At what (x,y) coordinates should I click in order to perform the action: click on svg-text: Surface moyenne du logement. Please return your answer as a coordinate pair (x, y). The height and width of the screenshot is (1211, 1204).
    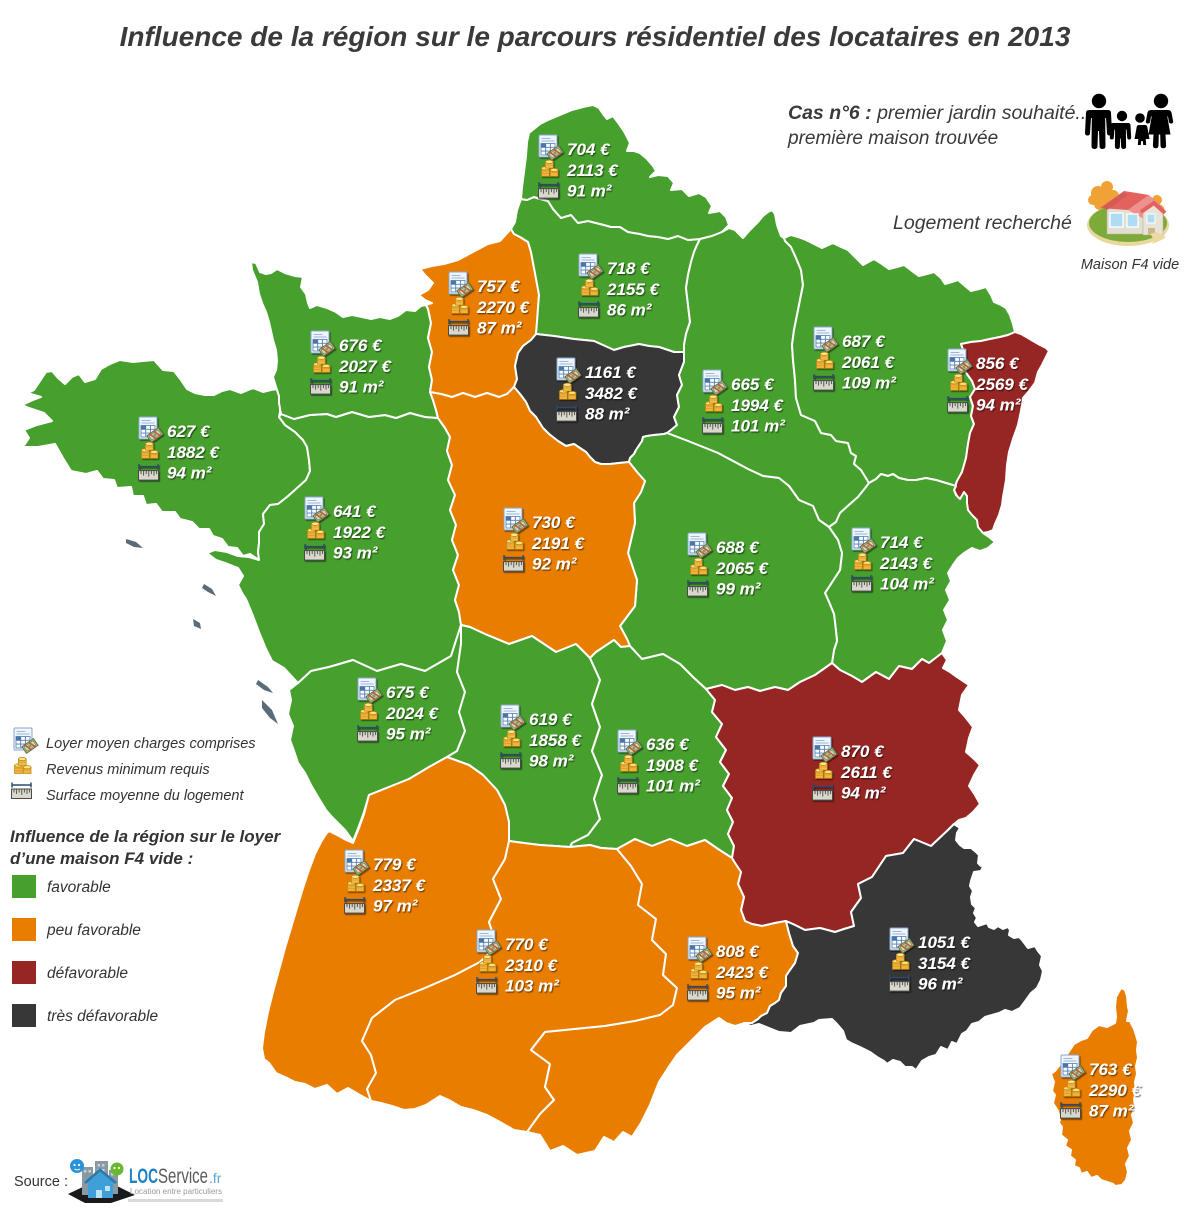
    Looking at the image, I should click on (145, 796).